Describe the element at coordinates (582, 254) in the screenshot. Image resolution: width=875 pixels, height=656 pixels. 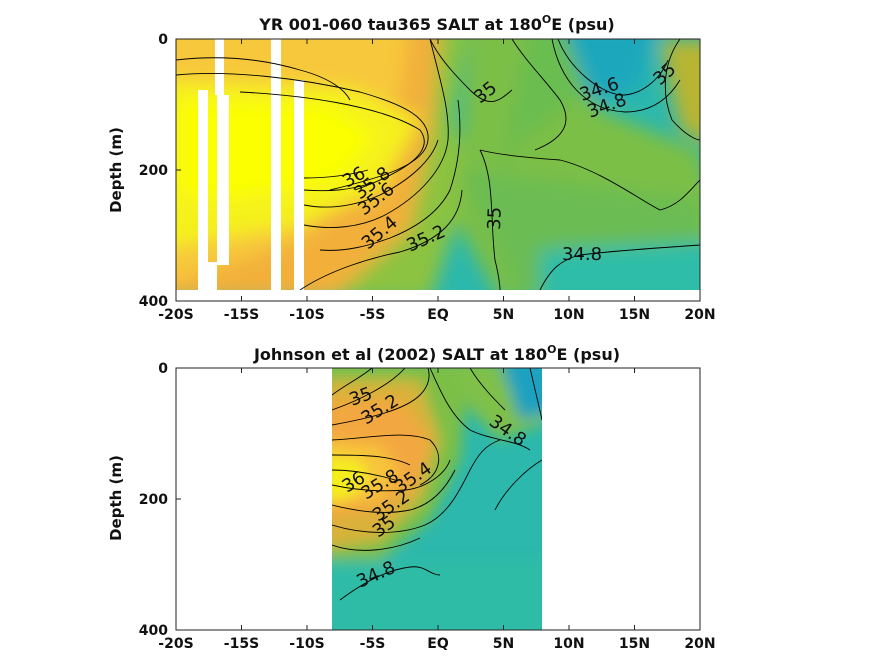
I see `contour-label: 34.8` at that location.